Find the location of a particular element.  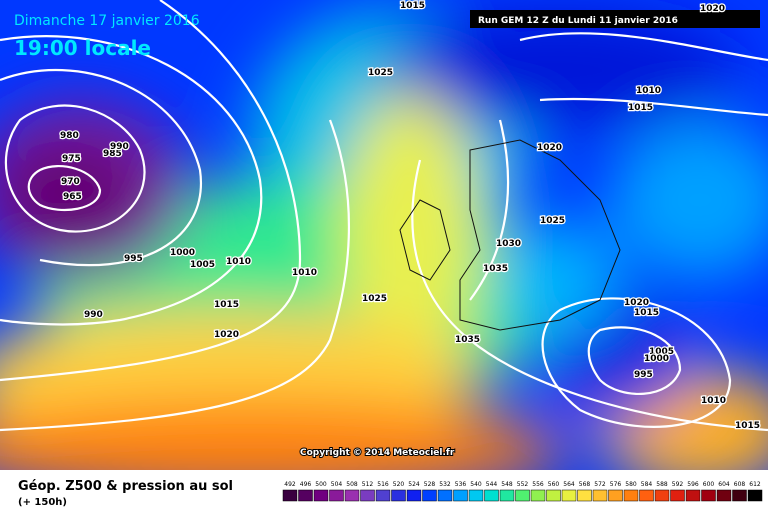

legend-value: 544 is located at coordinates (492, 484).